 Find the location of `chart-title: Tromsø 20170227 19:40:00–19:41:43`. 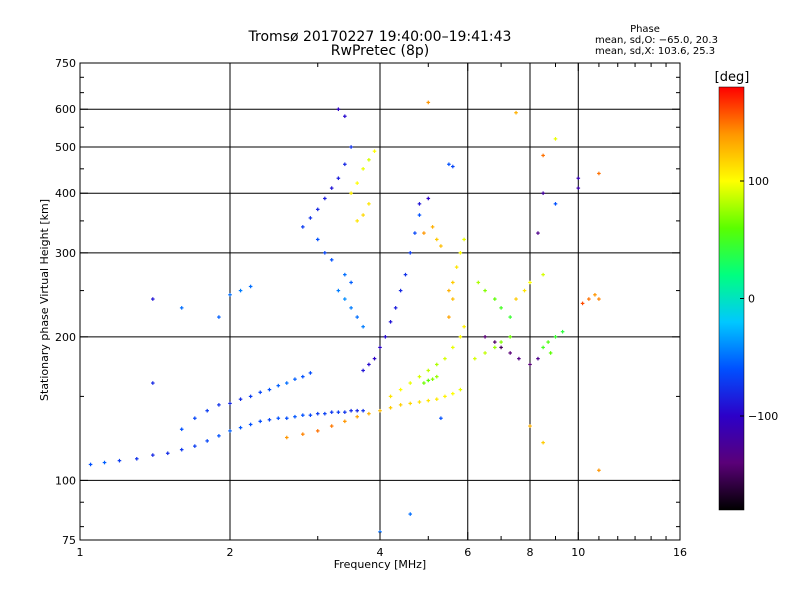

chart-title: Tromsø 20170227 19:40:00–19:41:43 is located at coordinates (380, 37).